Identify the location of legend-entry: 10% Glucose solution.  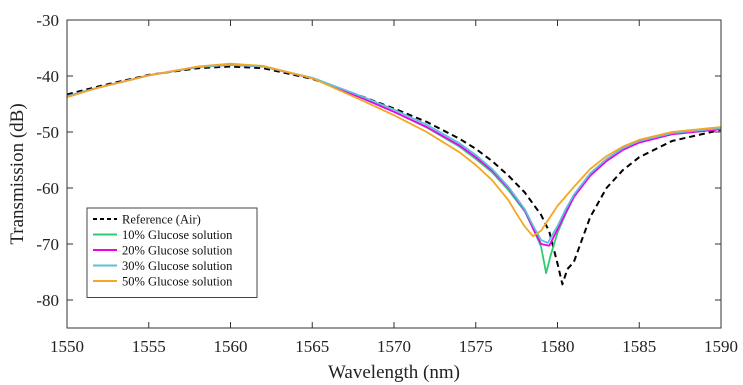
(177, 235).